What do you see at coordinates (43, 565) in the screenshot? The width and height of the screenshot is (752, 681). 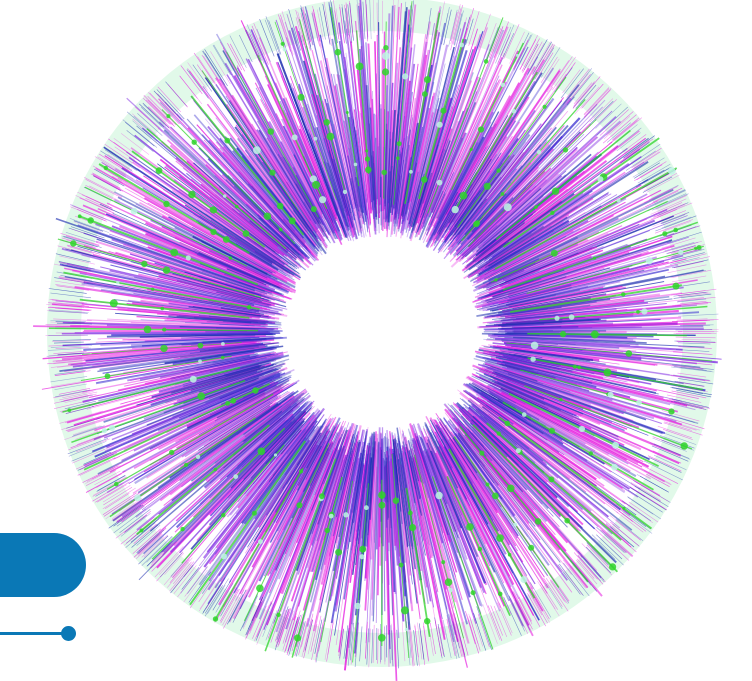 I see `accent-pill-shape` at bounding box center [43, 565].